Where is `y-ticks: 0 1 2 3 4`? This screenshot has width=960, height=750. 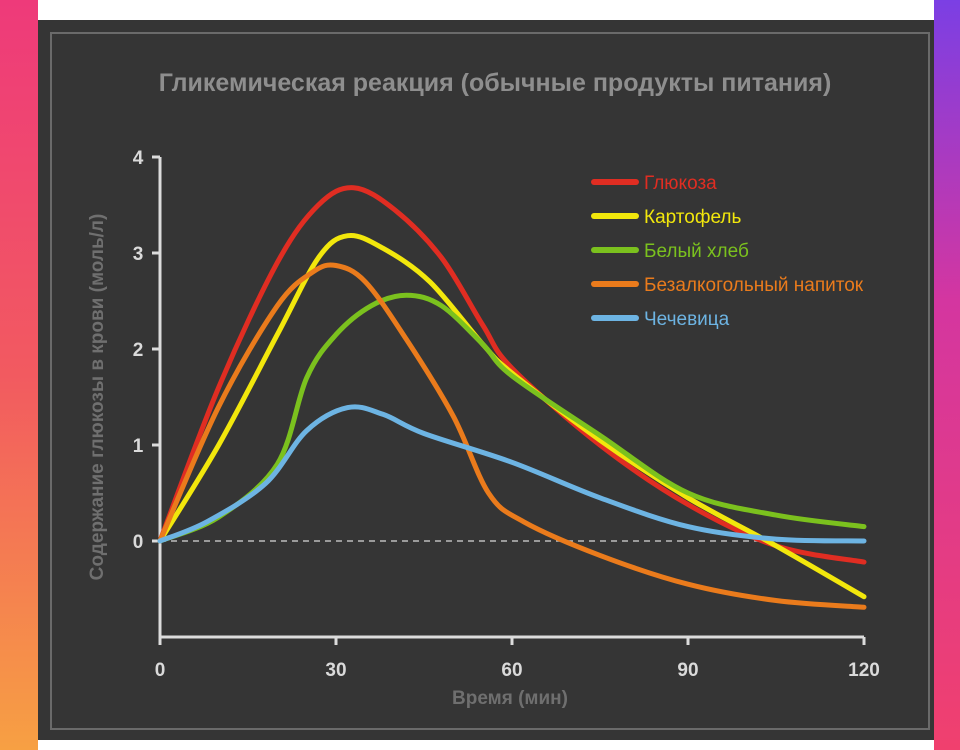
y-ticks: 0 1 2 3 4 is located at coordinates (146, 350).